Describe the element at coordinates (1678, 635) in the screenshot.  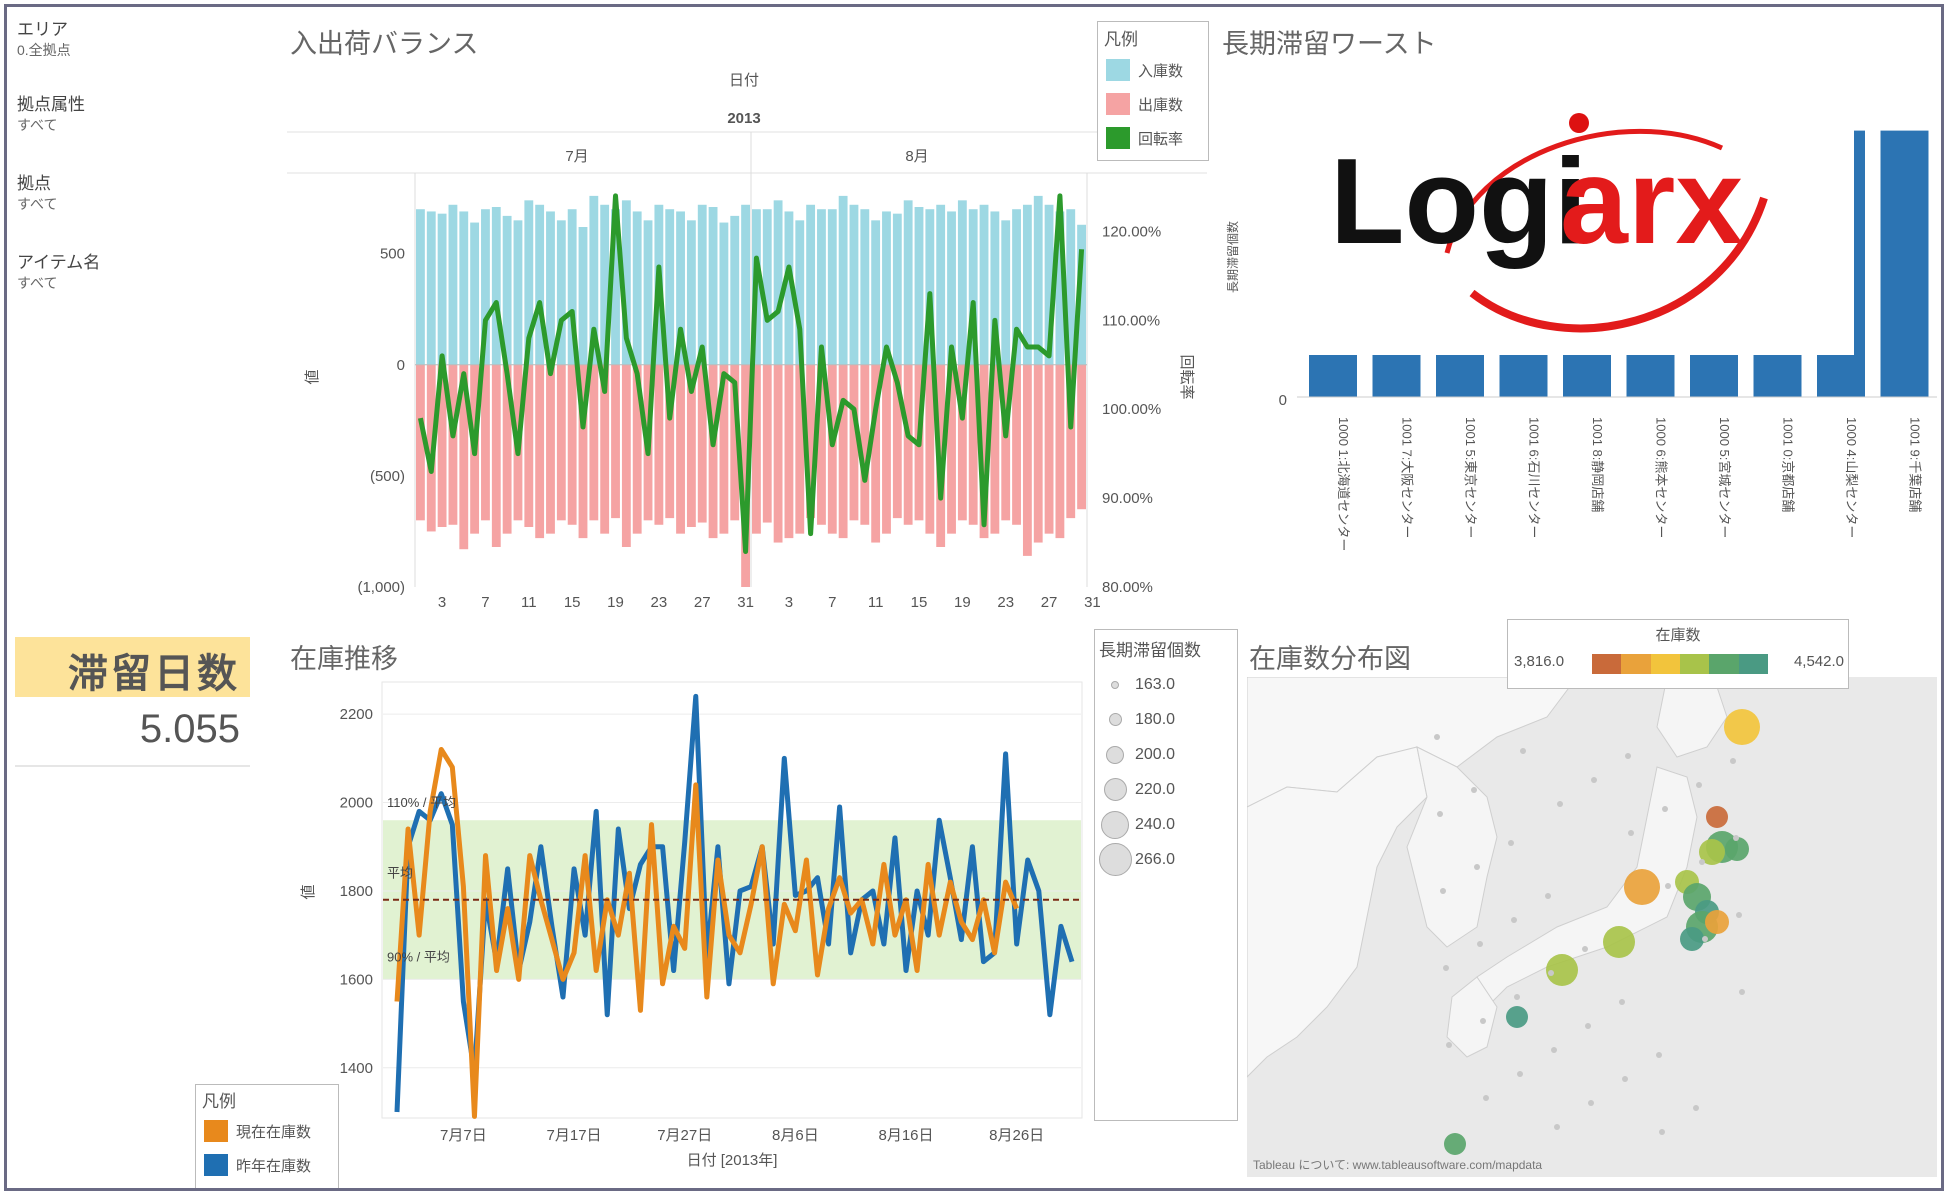
I see `color-legend-title: 在庫数` at that location.